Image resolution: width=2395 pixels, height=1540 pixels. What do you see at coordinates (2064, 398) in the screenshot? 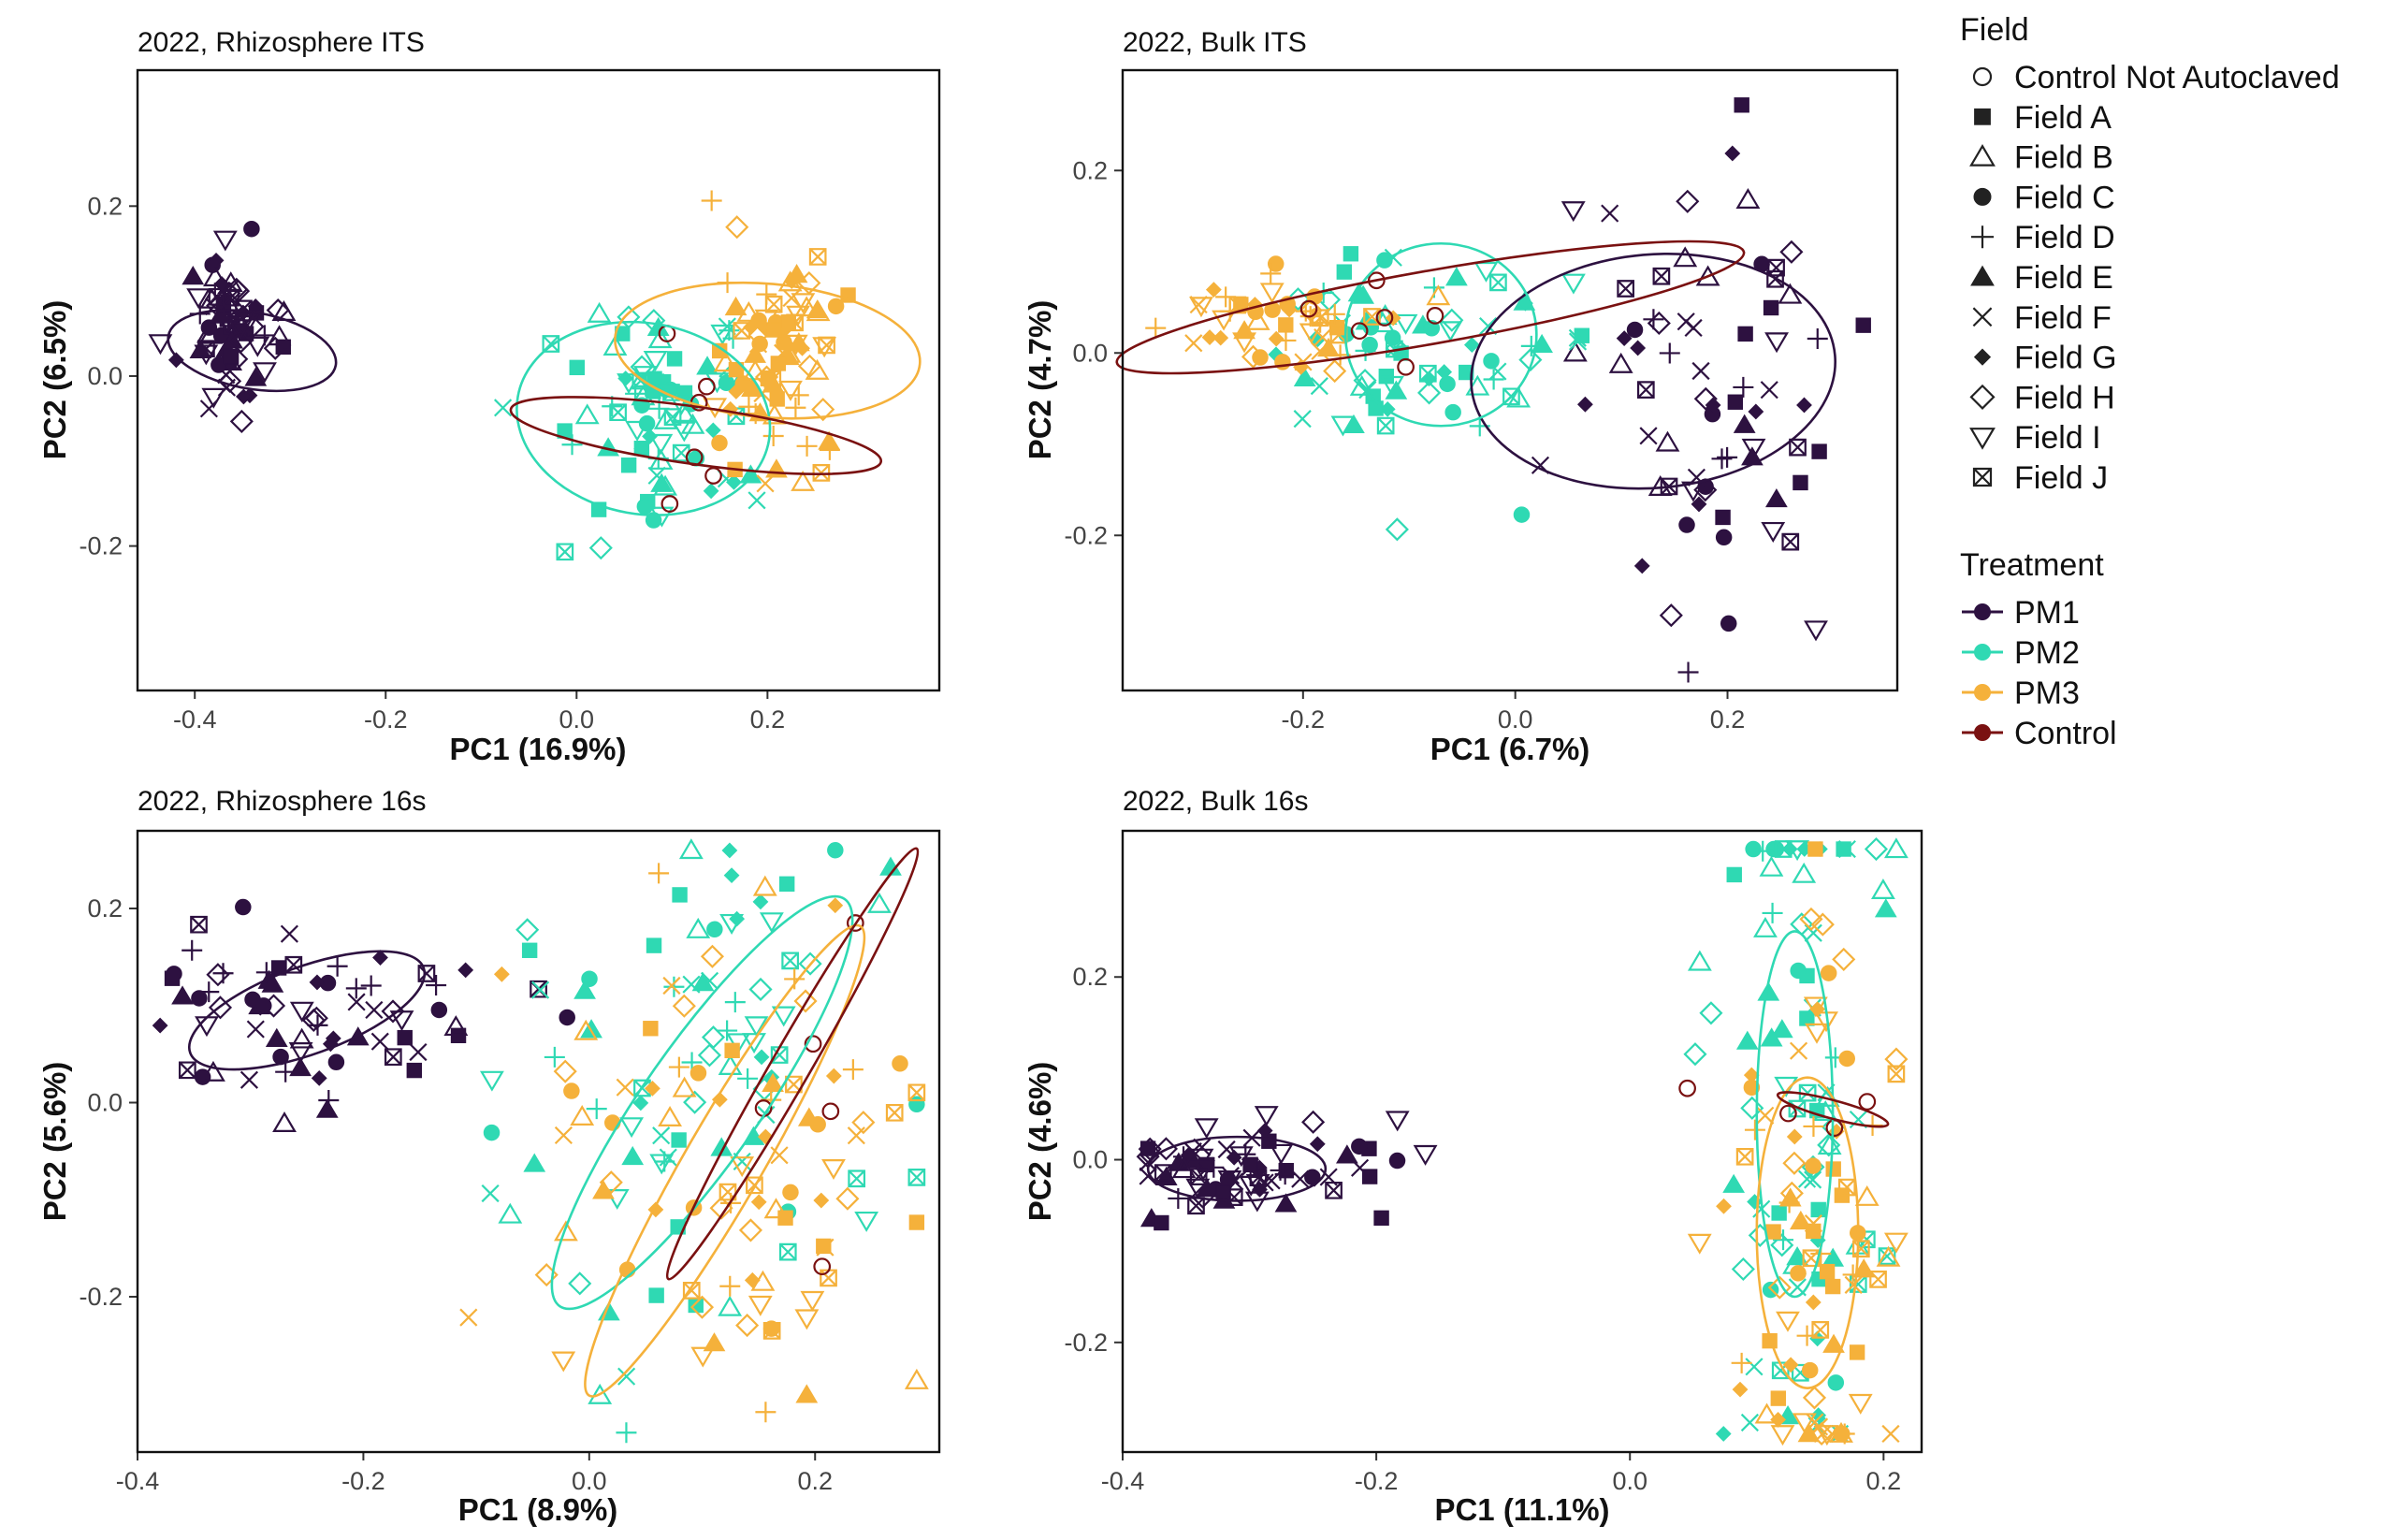
I see `legend-field-label: Field H` at bounding box center [2064, 398].